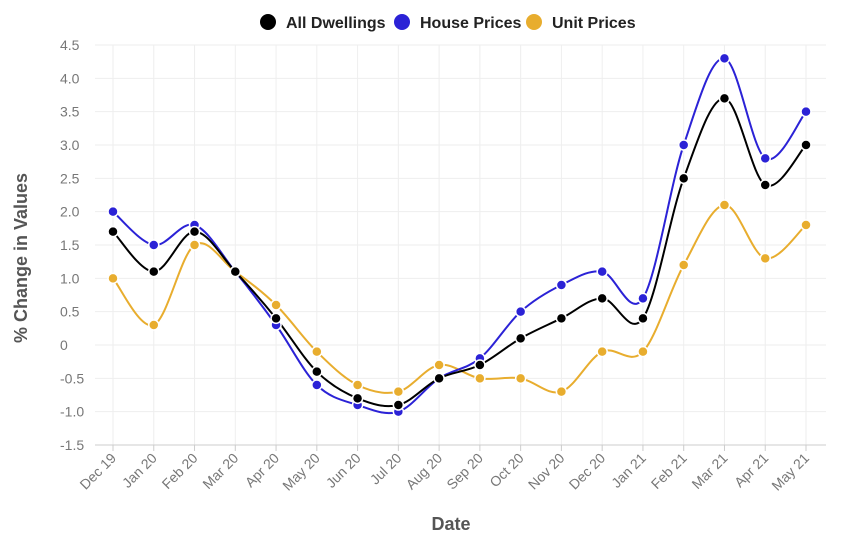 The height and width of the screenshot is (540, 861). I want to click on y-tick-label: 3.0, so click(70, 145).